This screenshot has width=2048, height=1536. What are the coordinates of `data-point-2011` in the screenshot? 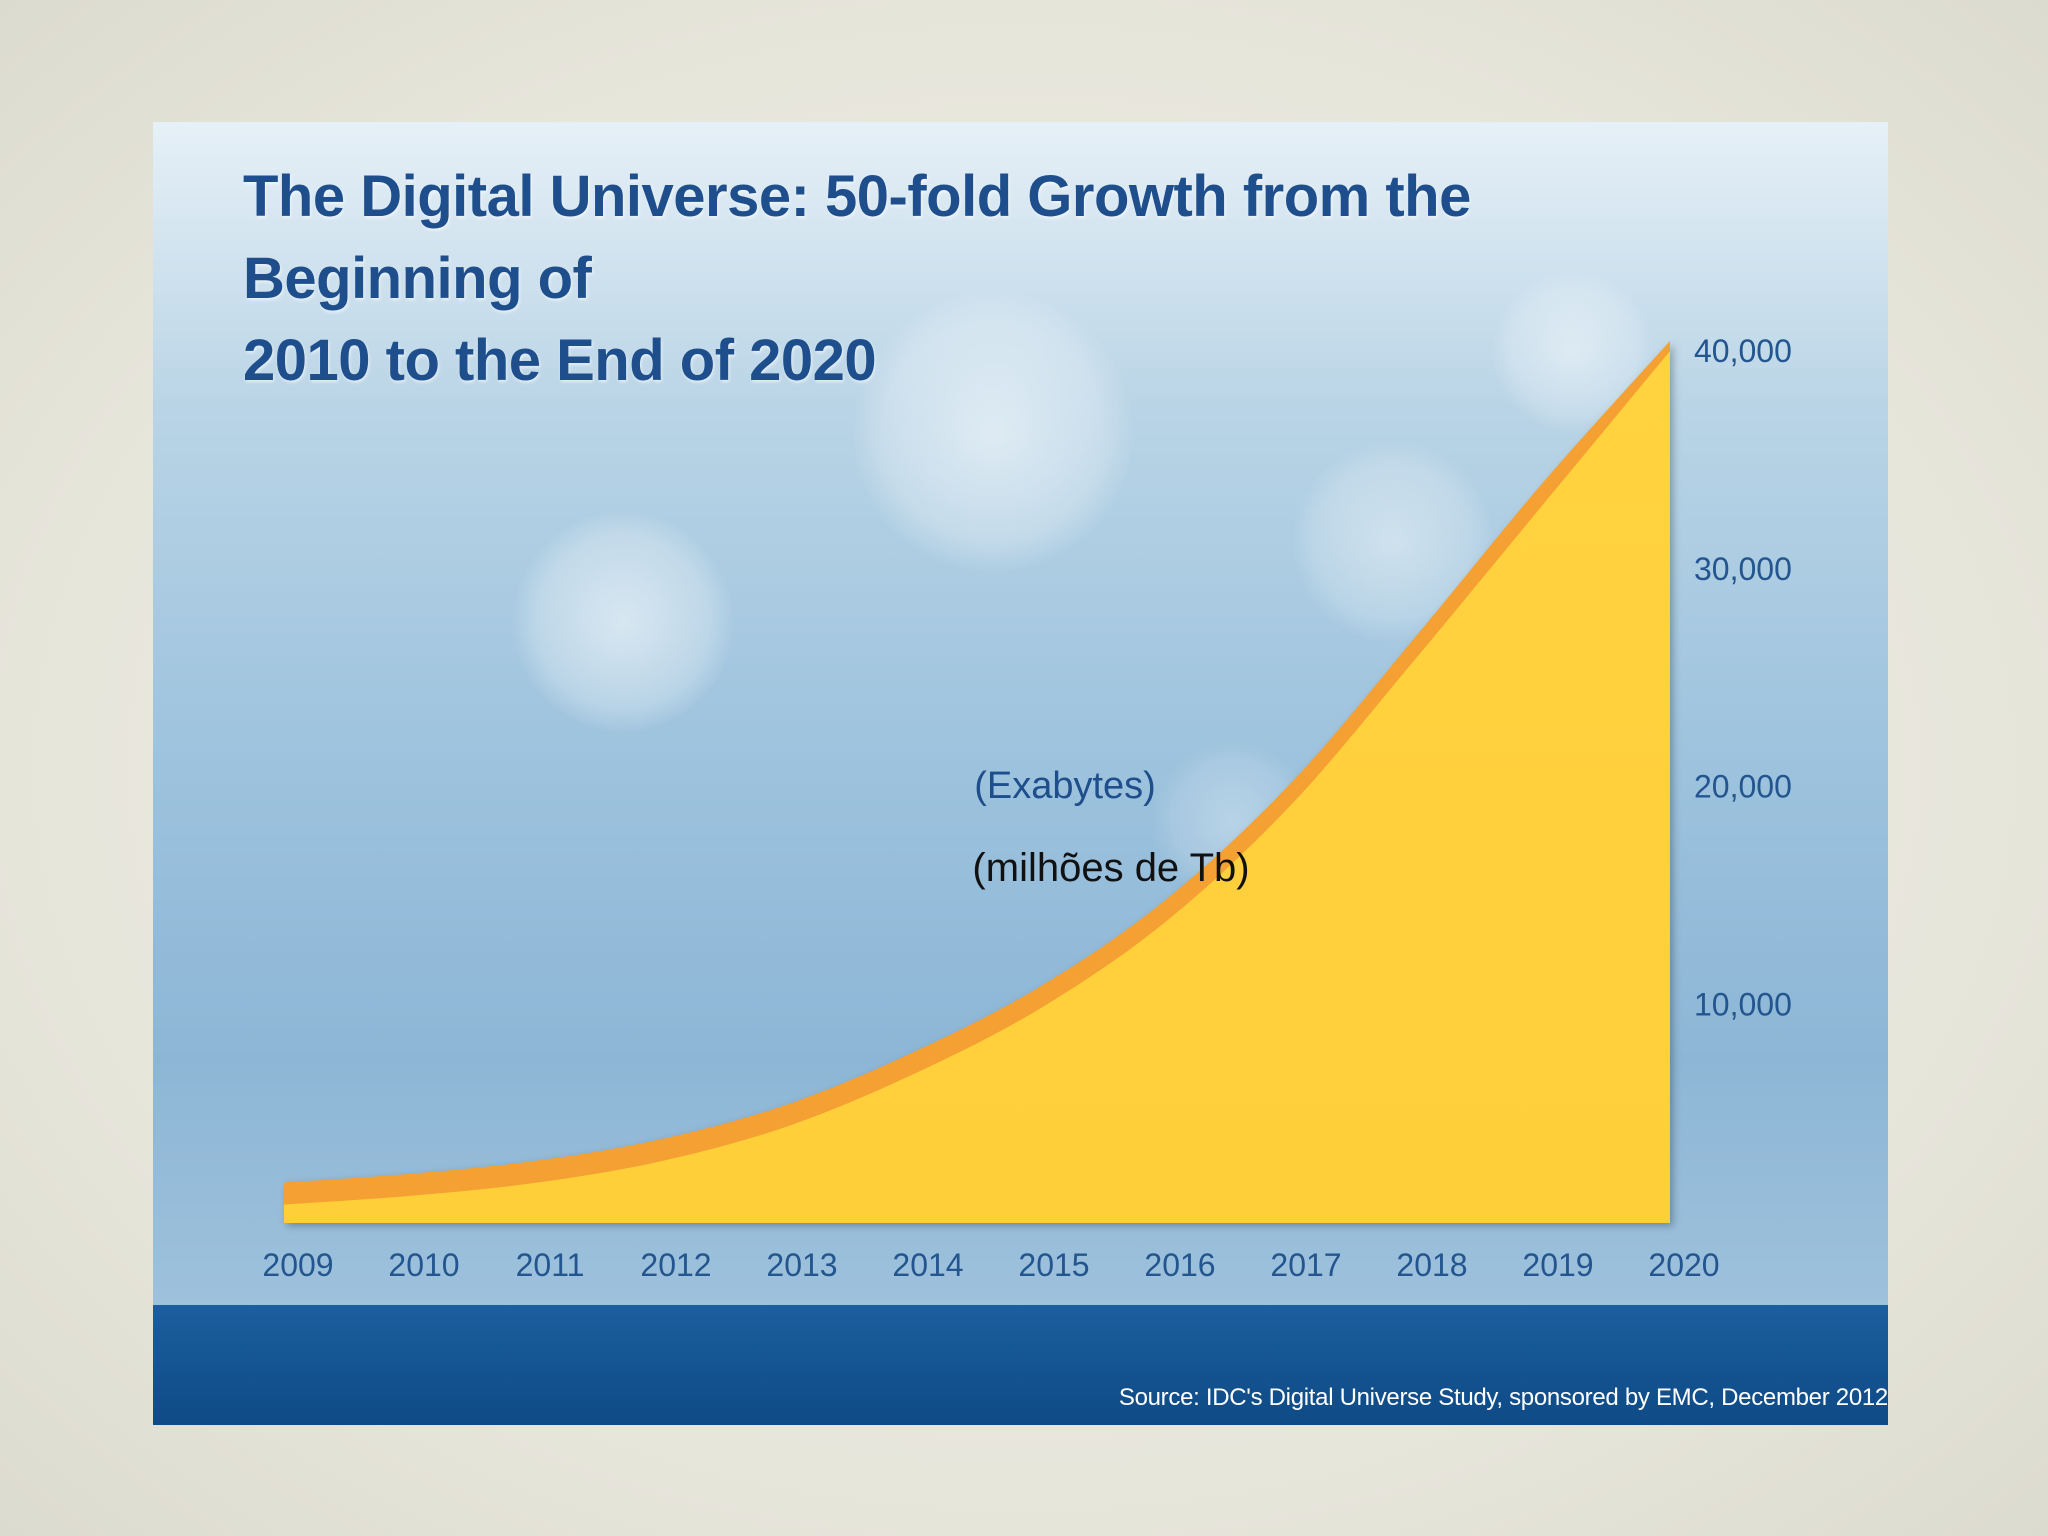 It's located at (536, 1183).